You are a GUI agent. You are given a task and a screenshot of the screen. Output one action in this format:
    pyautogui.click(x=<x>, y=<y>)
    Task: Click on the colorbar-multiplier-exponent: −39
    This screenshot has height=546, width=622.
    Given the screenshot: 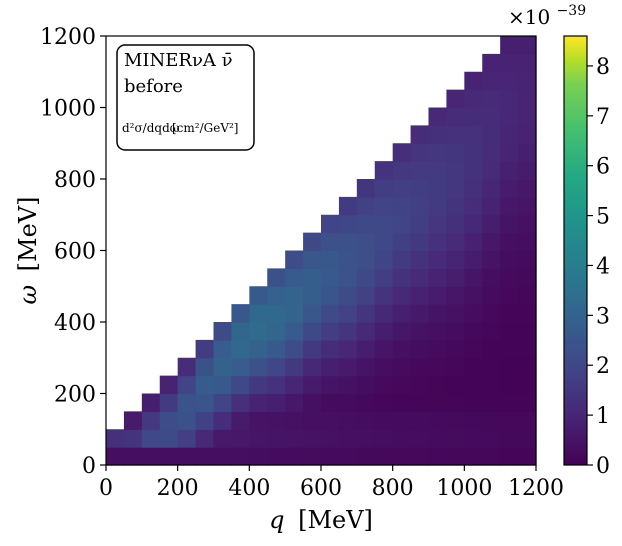 What is the action you would take?
    pyautogui.click(x=572, y=11)
    